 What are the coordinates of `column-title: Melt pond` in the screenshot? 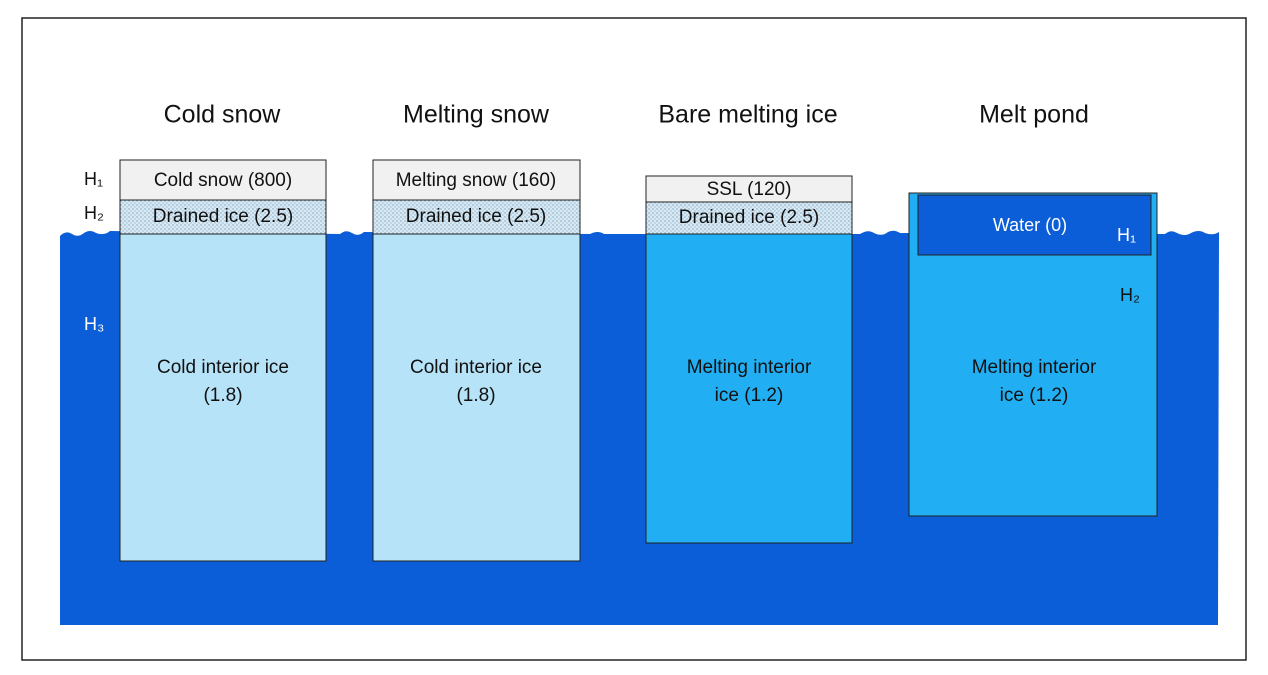 It's located at (1034, 115).